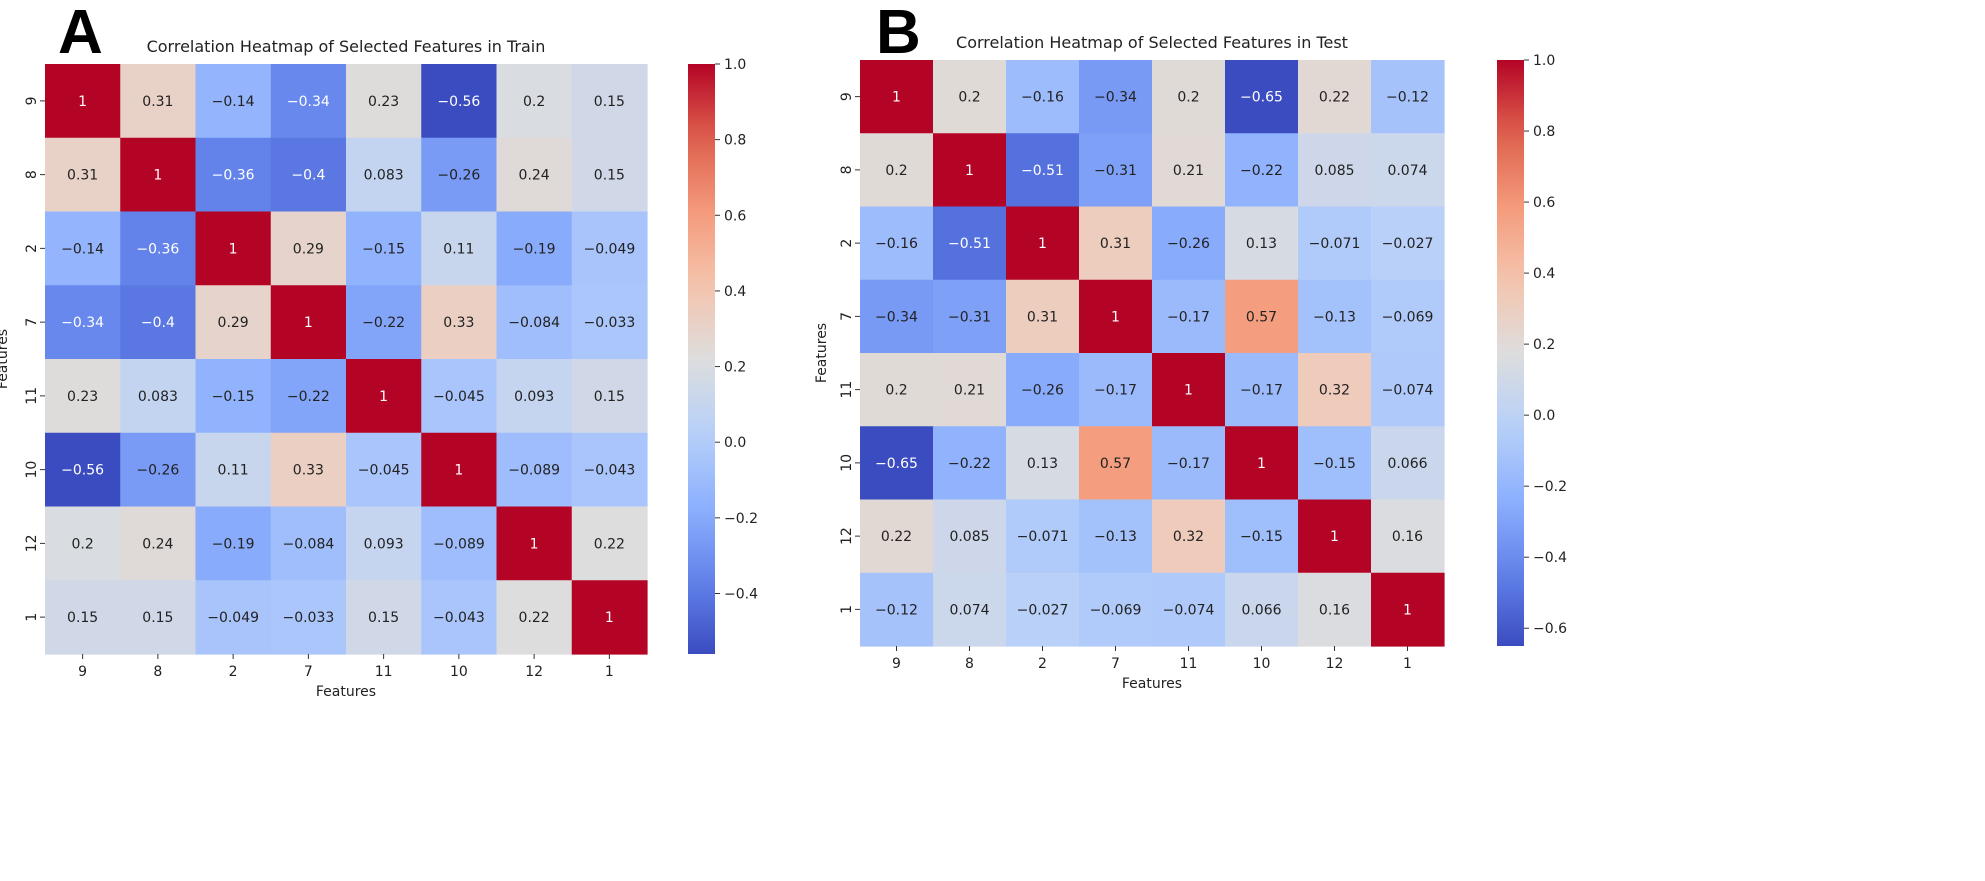 This screenshot has width=1985, height=881. Describe the element at coordinates (534, 323) in the screenshot. I see `cell-value-label: −0.084` at that location.